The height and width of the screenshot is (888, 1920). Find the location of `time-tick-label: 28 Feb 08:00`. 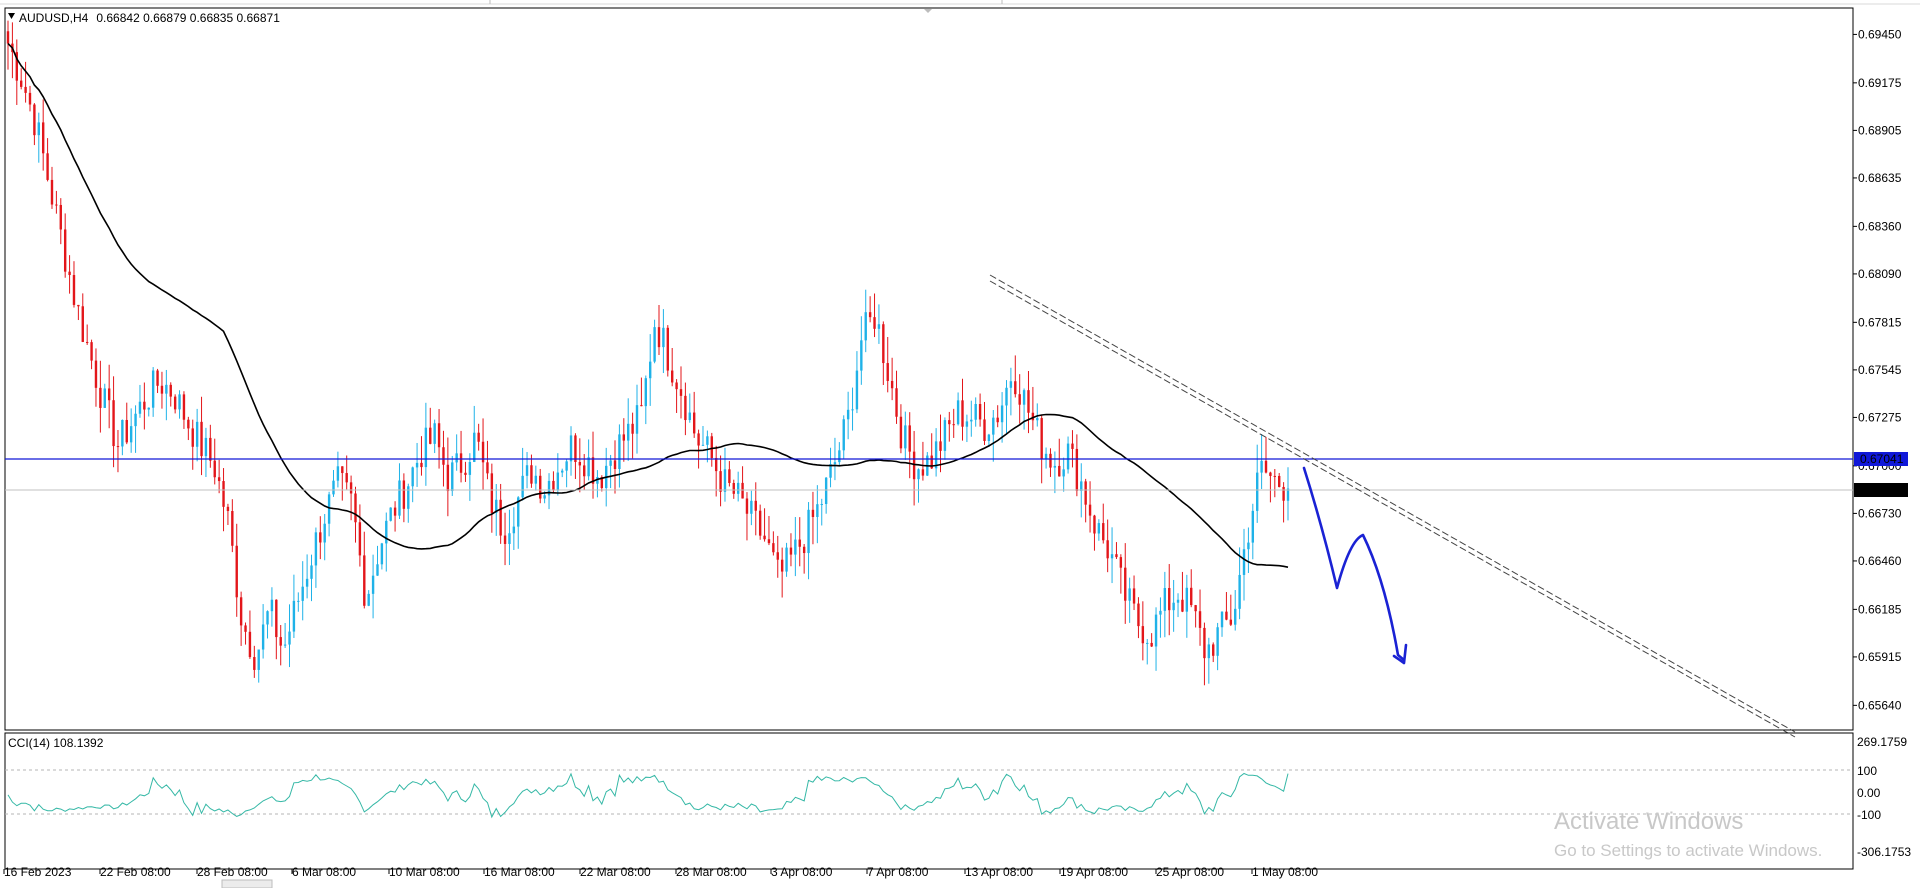

time-tick-label: 28 Feb 08:00 is located at coordinates (232, 872).